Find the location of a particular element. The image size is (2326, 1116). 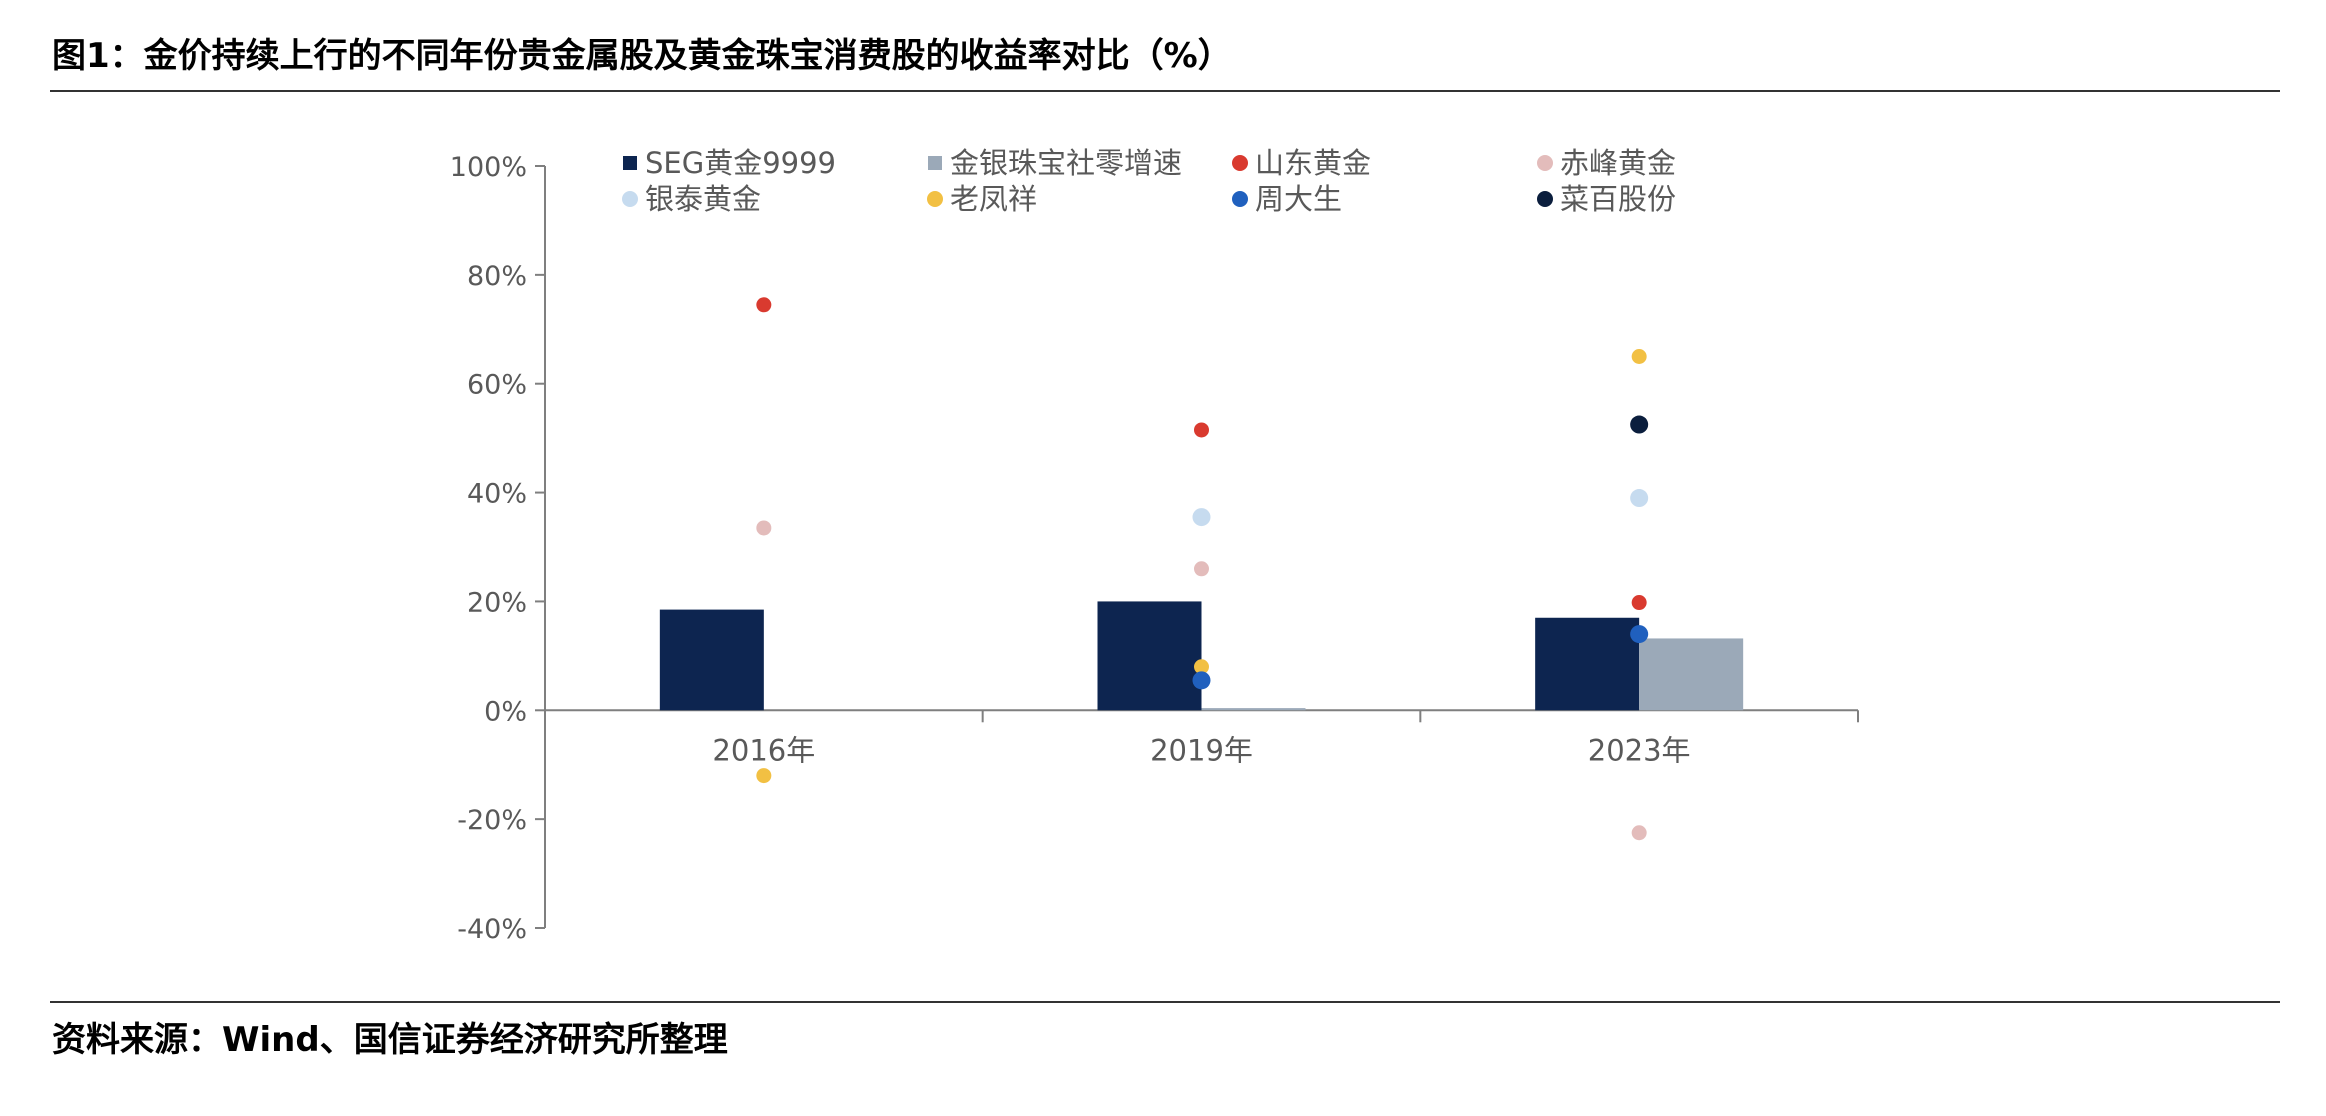

point-银泰黄金-2019年 is located at coordinates (1201, 517).